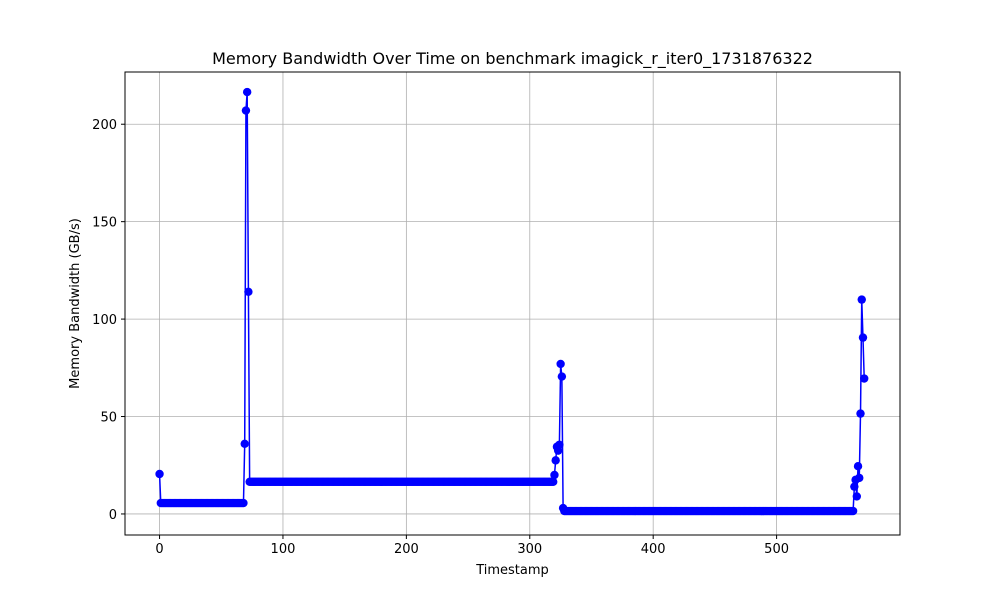  I want to click on x-tick-label: 400, so click(653, 549).